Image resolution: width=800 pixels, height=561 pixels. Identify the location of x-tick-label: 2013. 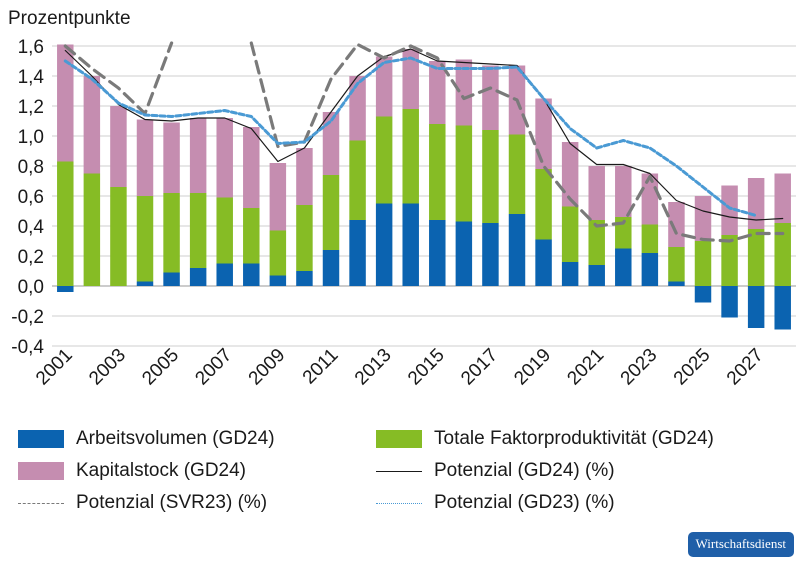
(373, 367).